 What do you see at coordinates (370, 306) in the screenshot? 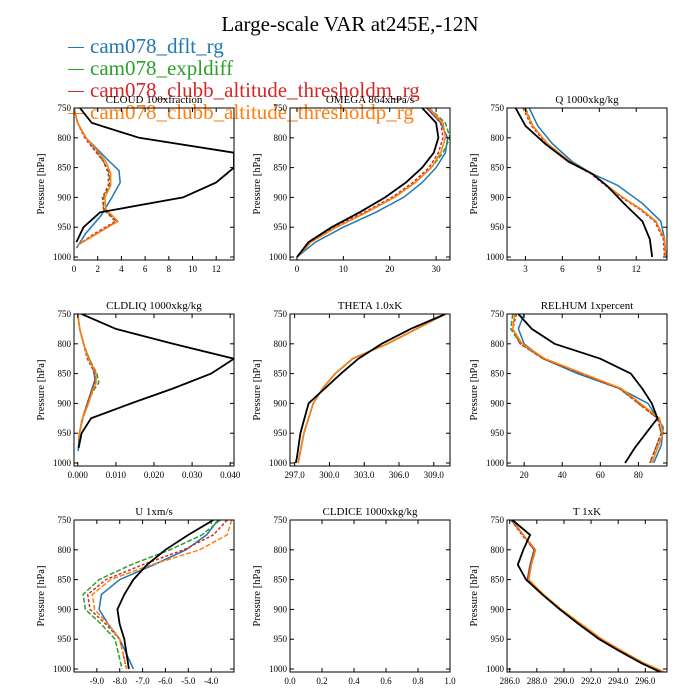
I see `panel-title: THETA 1.0xK` at bounding box center [370, 306].